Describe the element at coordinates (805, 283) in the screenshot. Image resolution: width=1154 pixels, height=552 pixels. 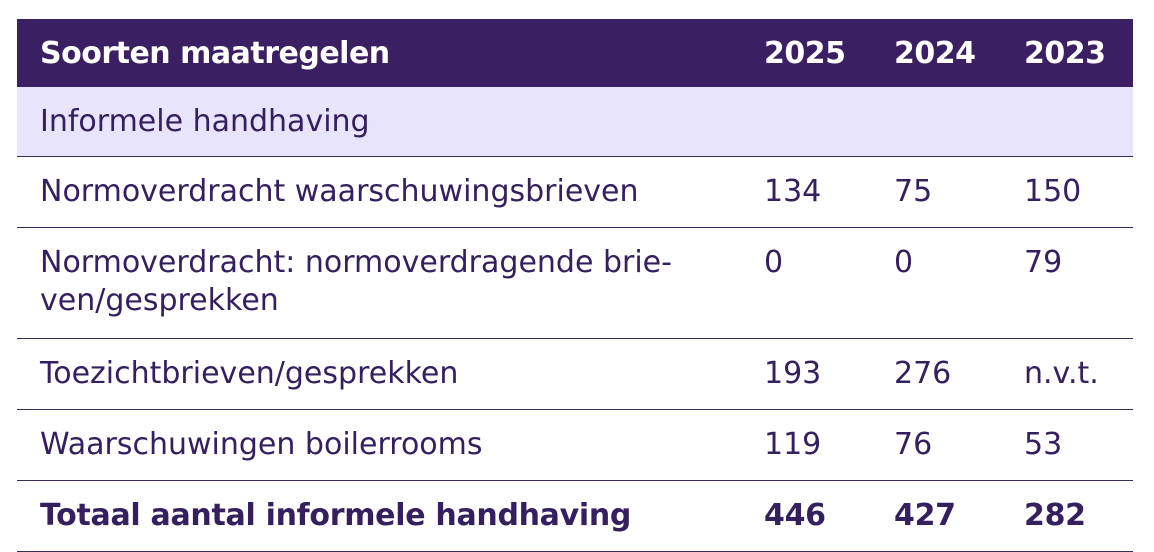
I see `row-value-2025: 0` at that location.